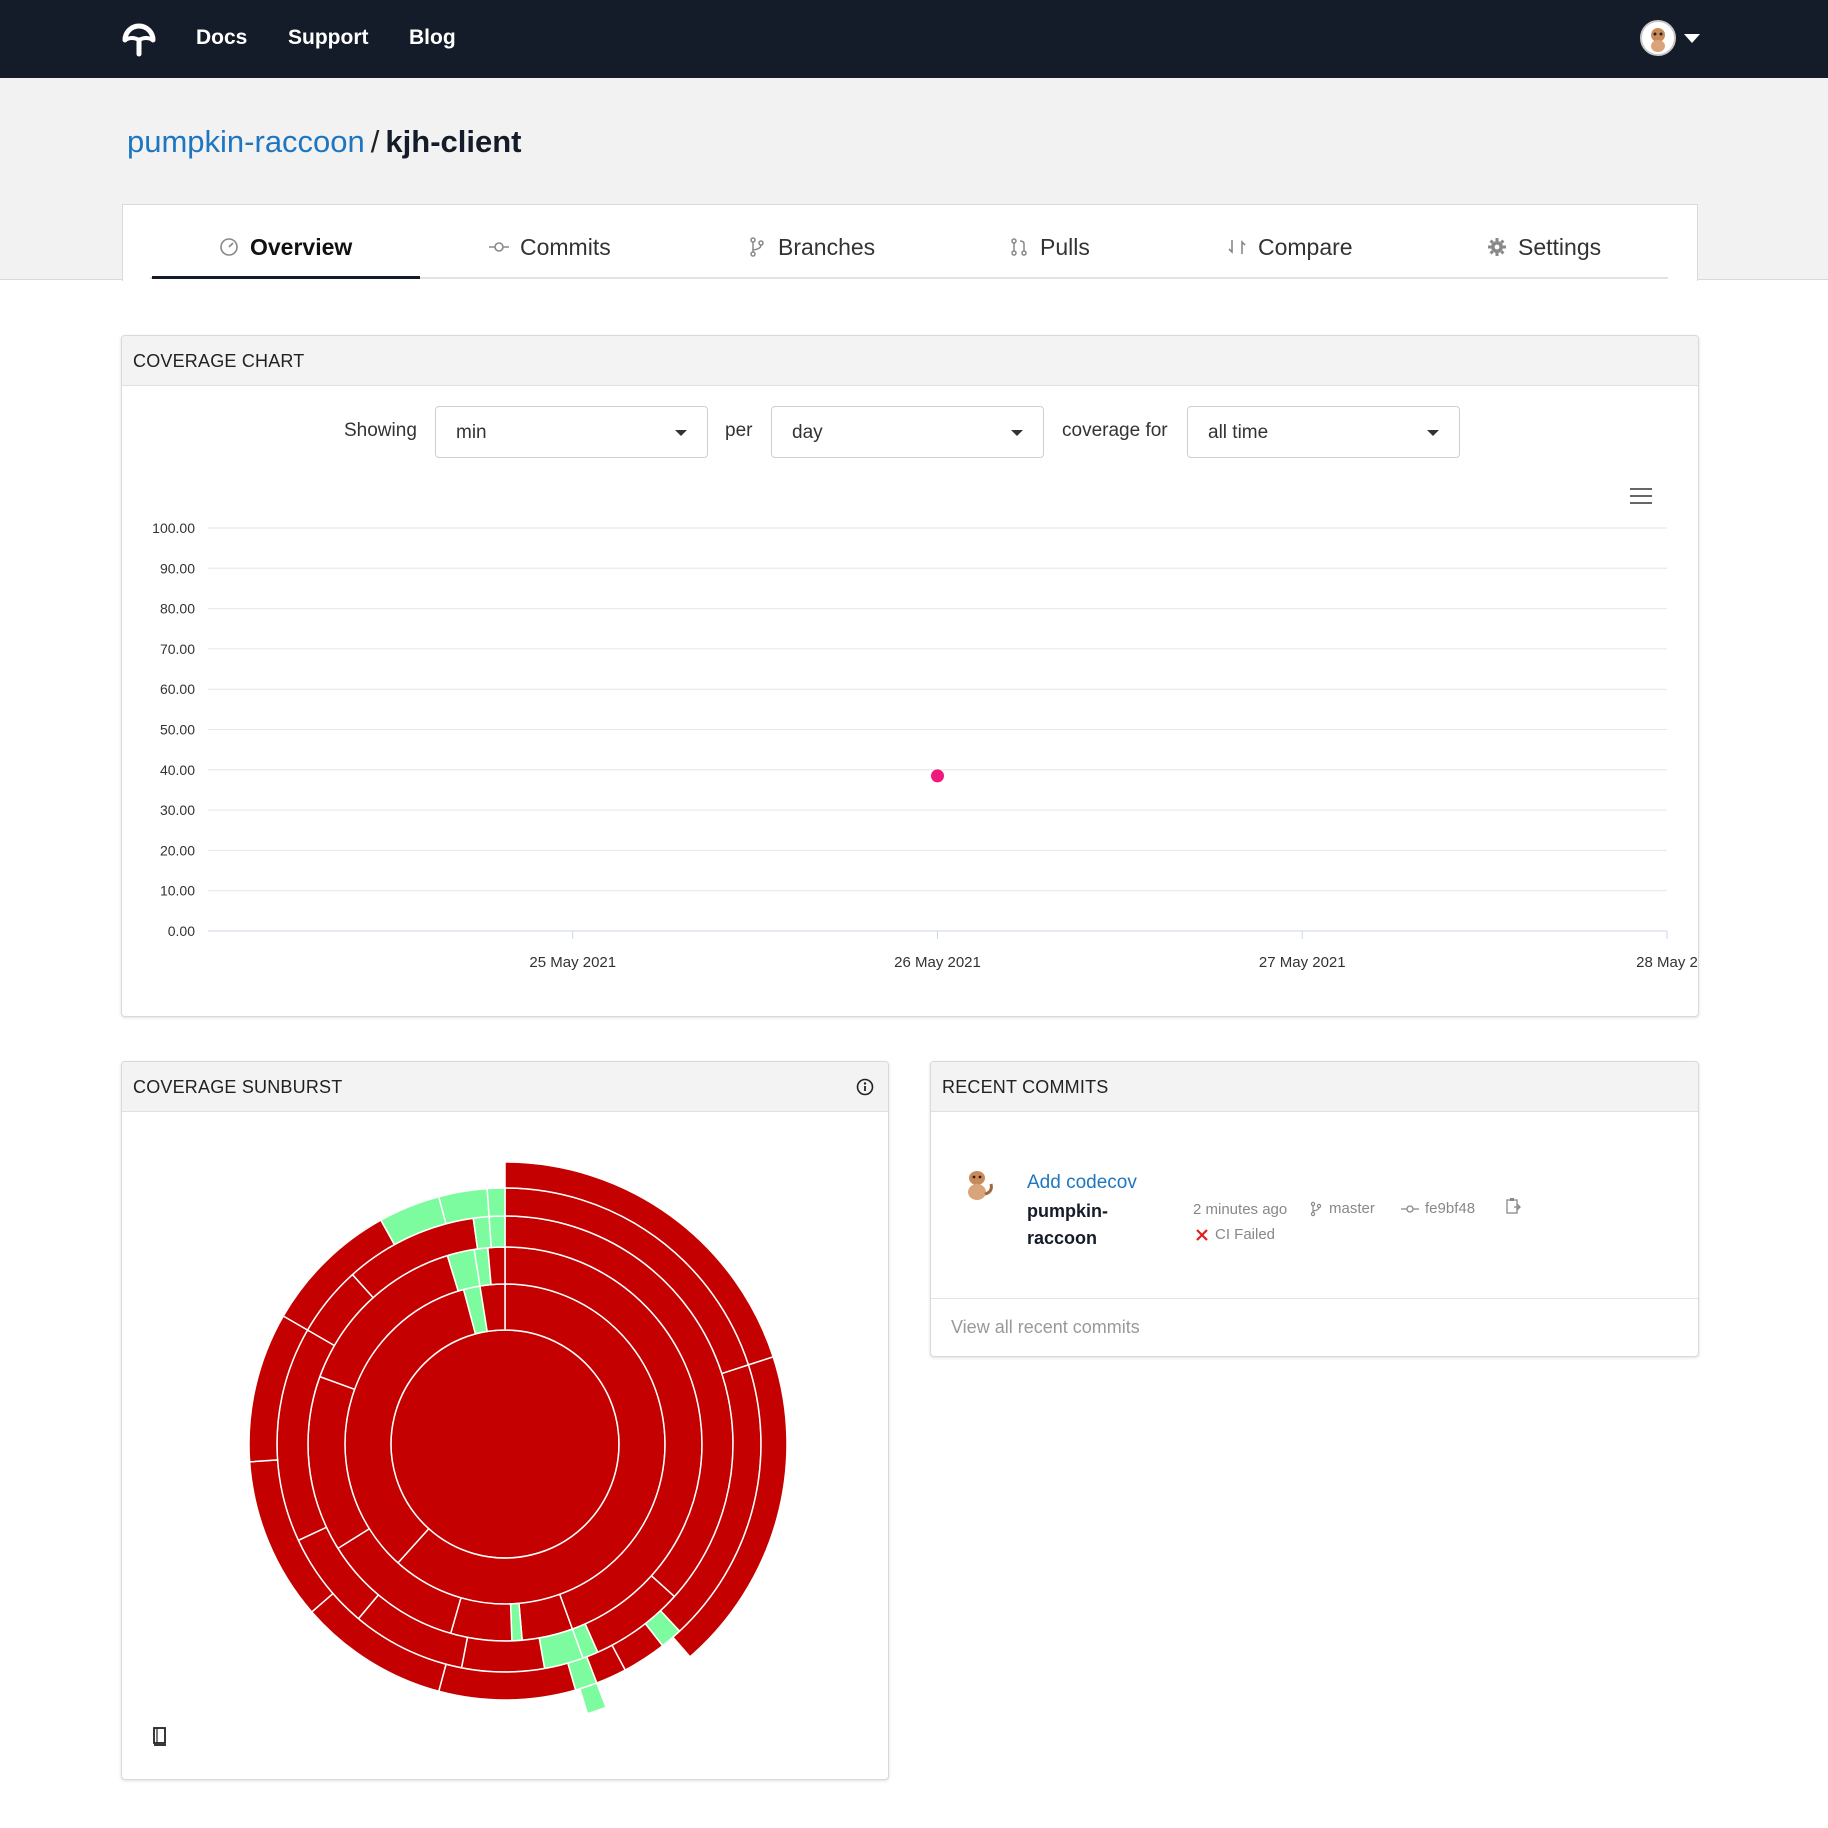  I want to click on copy-icon, so click(1513, 1206).